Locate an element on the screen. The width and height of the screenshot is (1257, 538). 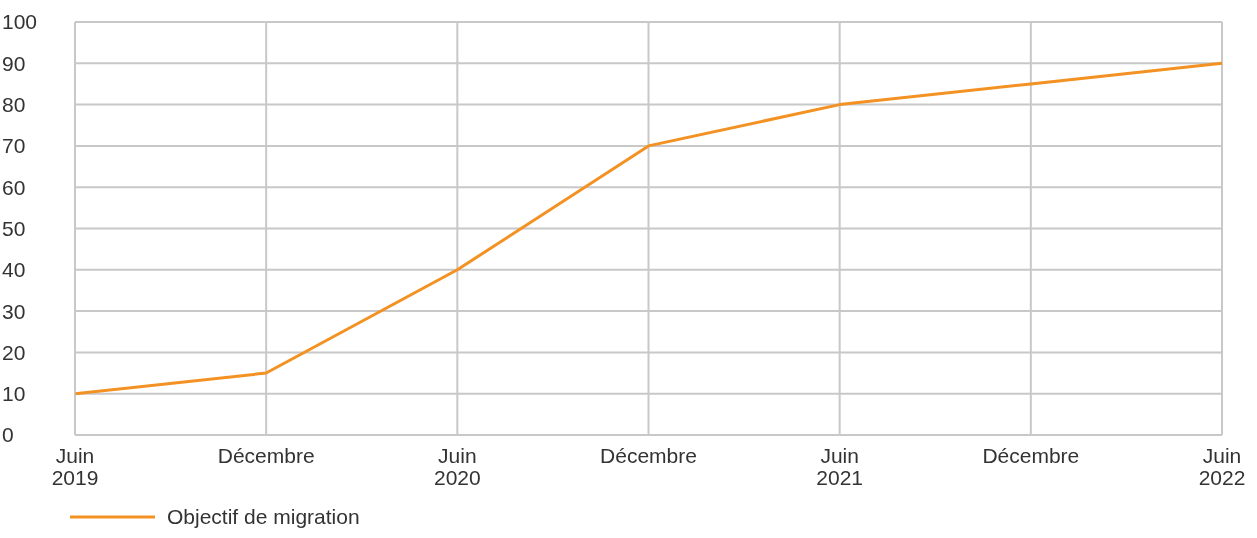
x-tick-label: Juin 2019 is located at coordinates (75, 466).